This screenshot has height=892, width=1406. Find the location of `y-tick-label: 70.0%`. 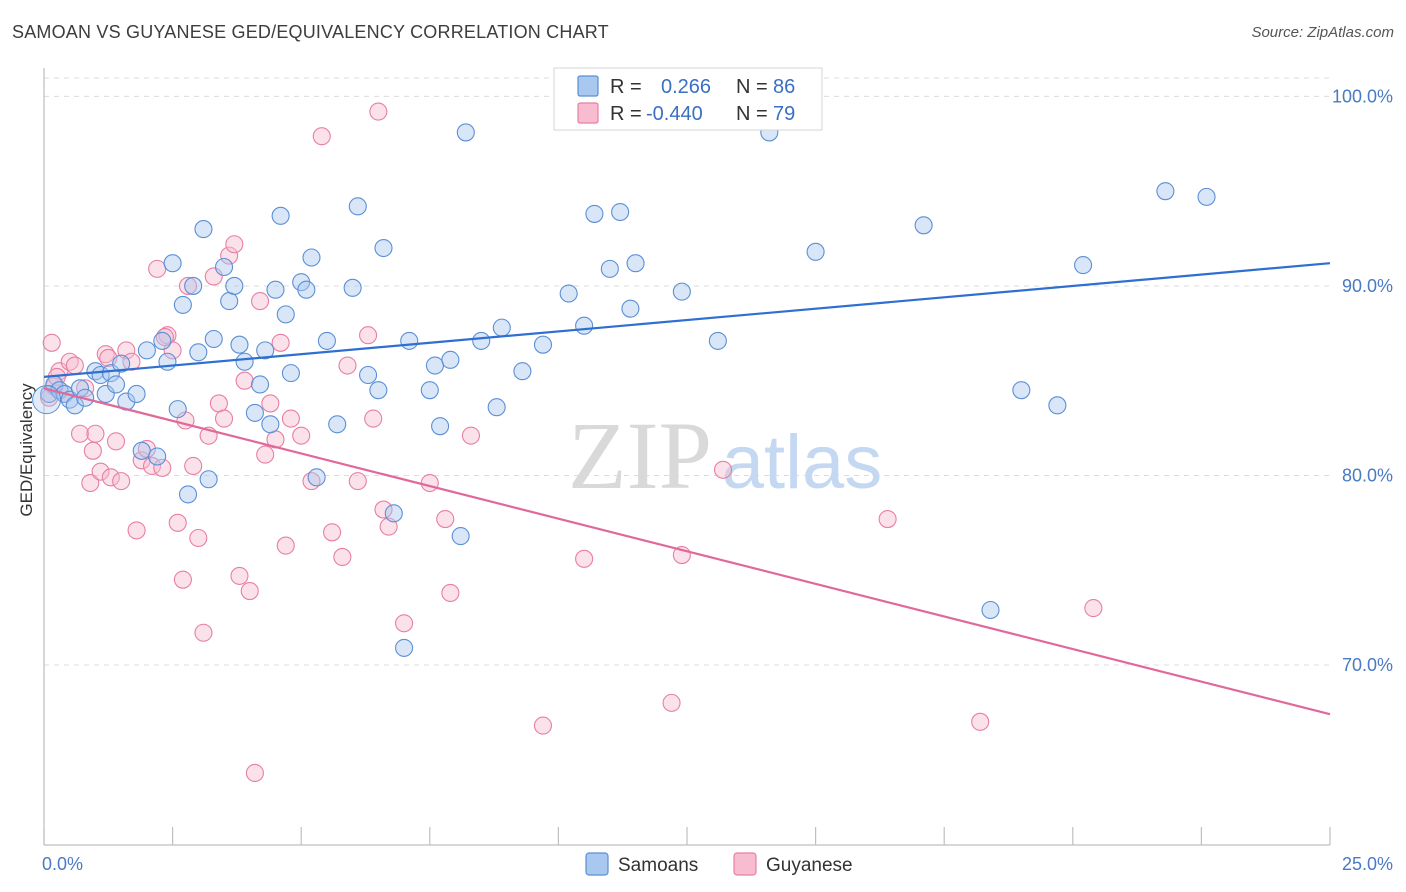

y-tick-label: 70.0% is located at coordinates (1367, 665).